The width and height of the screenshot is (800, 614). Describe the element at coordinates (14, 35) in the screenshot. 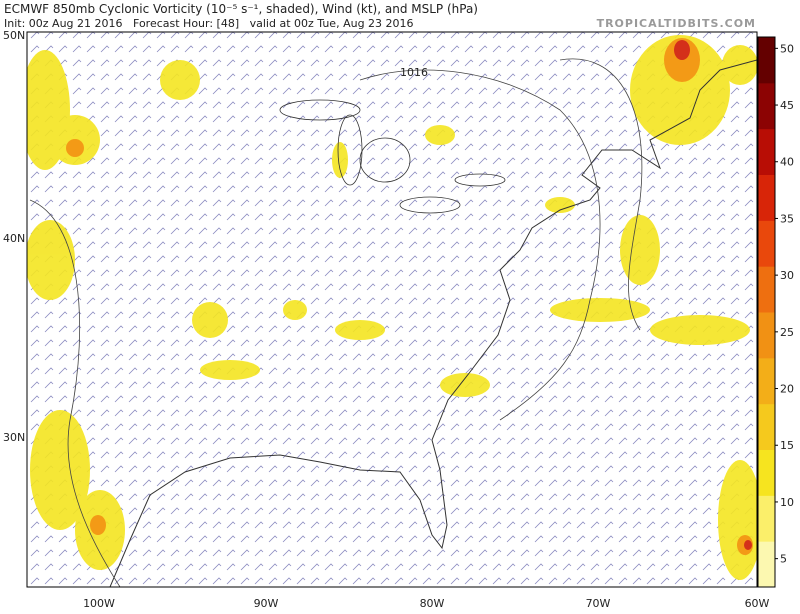

I see `lat-label: 50N` at that location.